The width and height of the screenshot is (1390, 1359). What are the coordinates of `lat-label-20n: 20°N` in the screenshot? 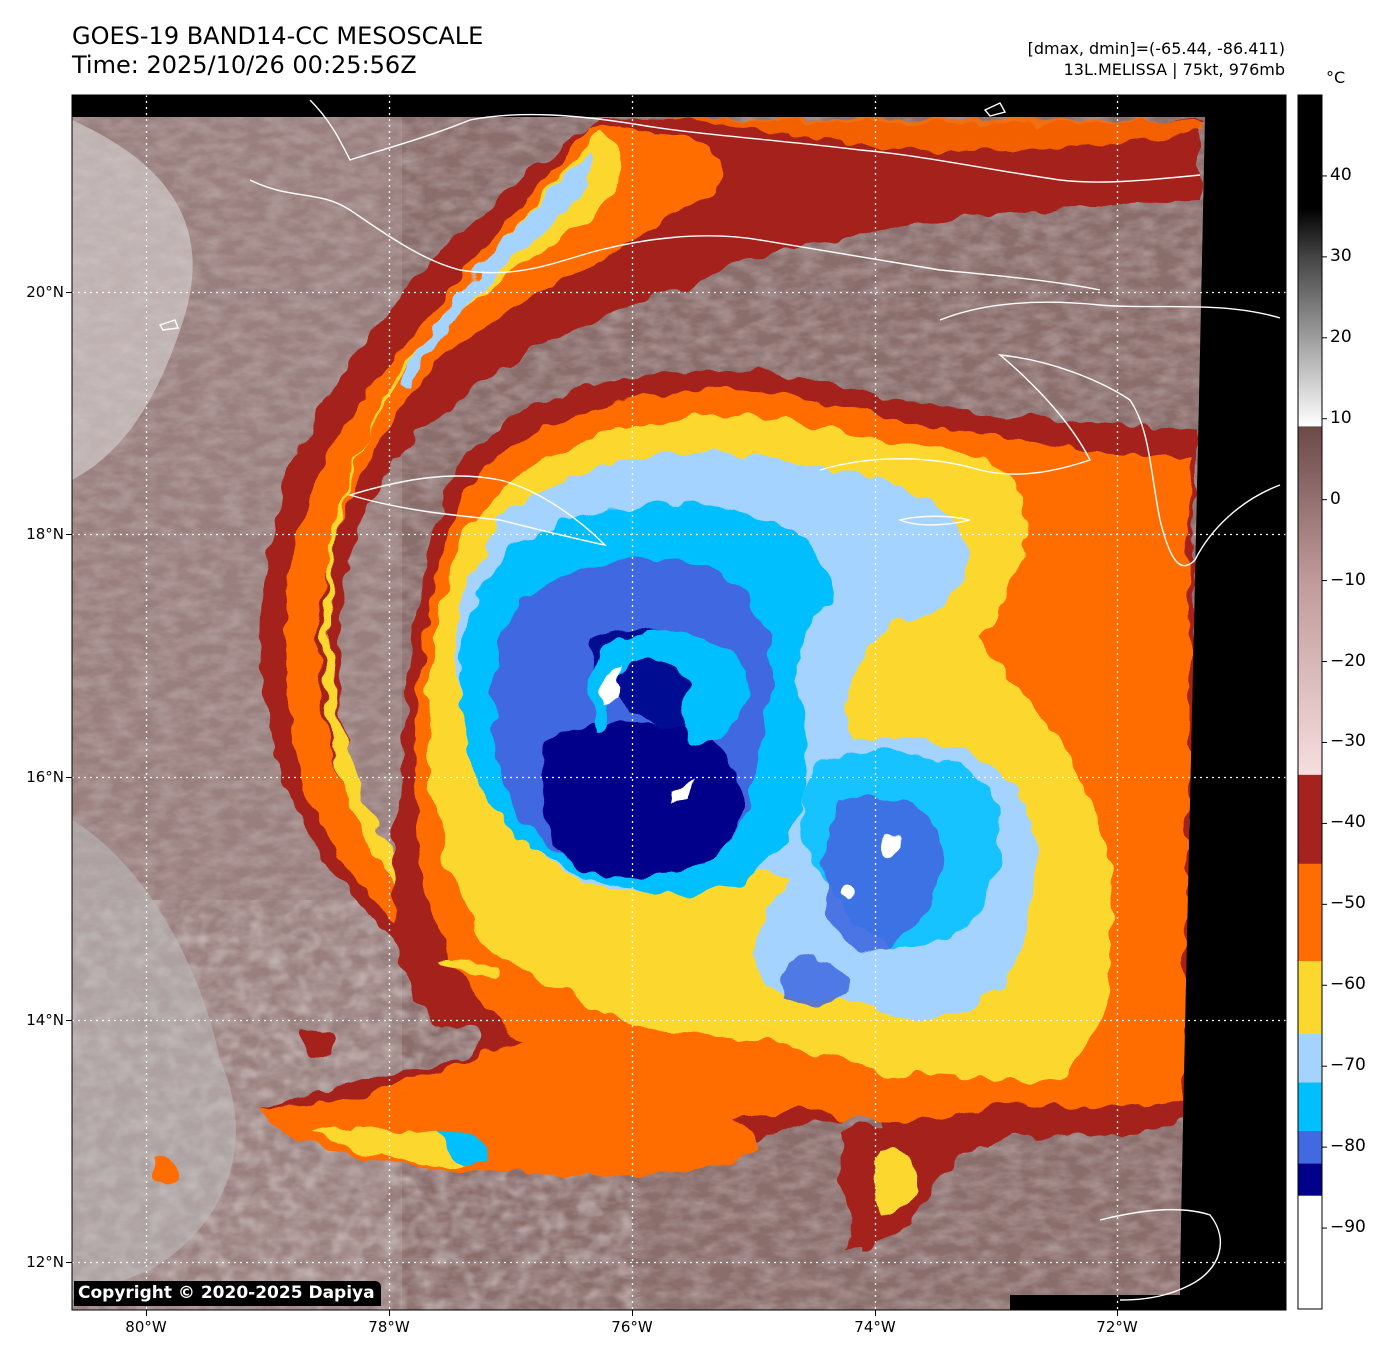 It's located at (45, 292).